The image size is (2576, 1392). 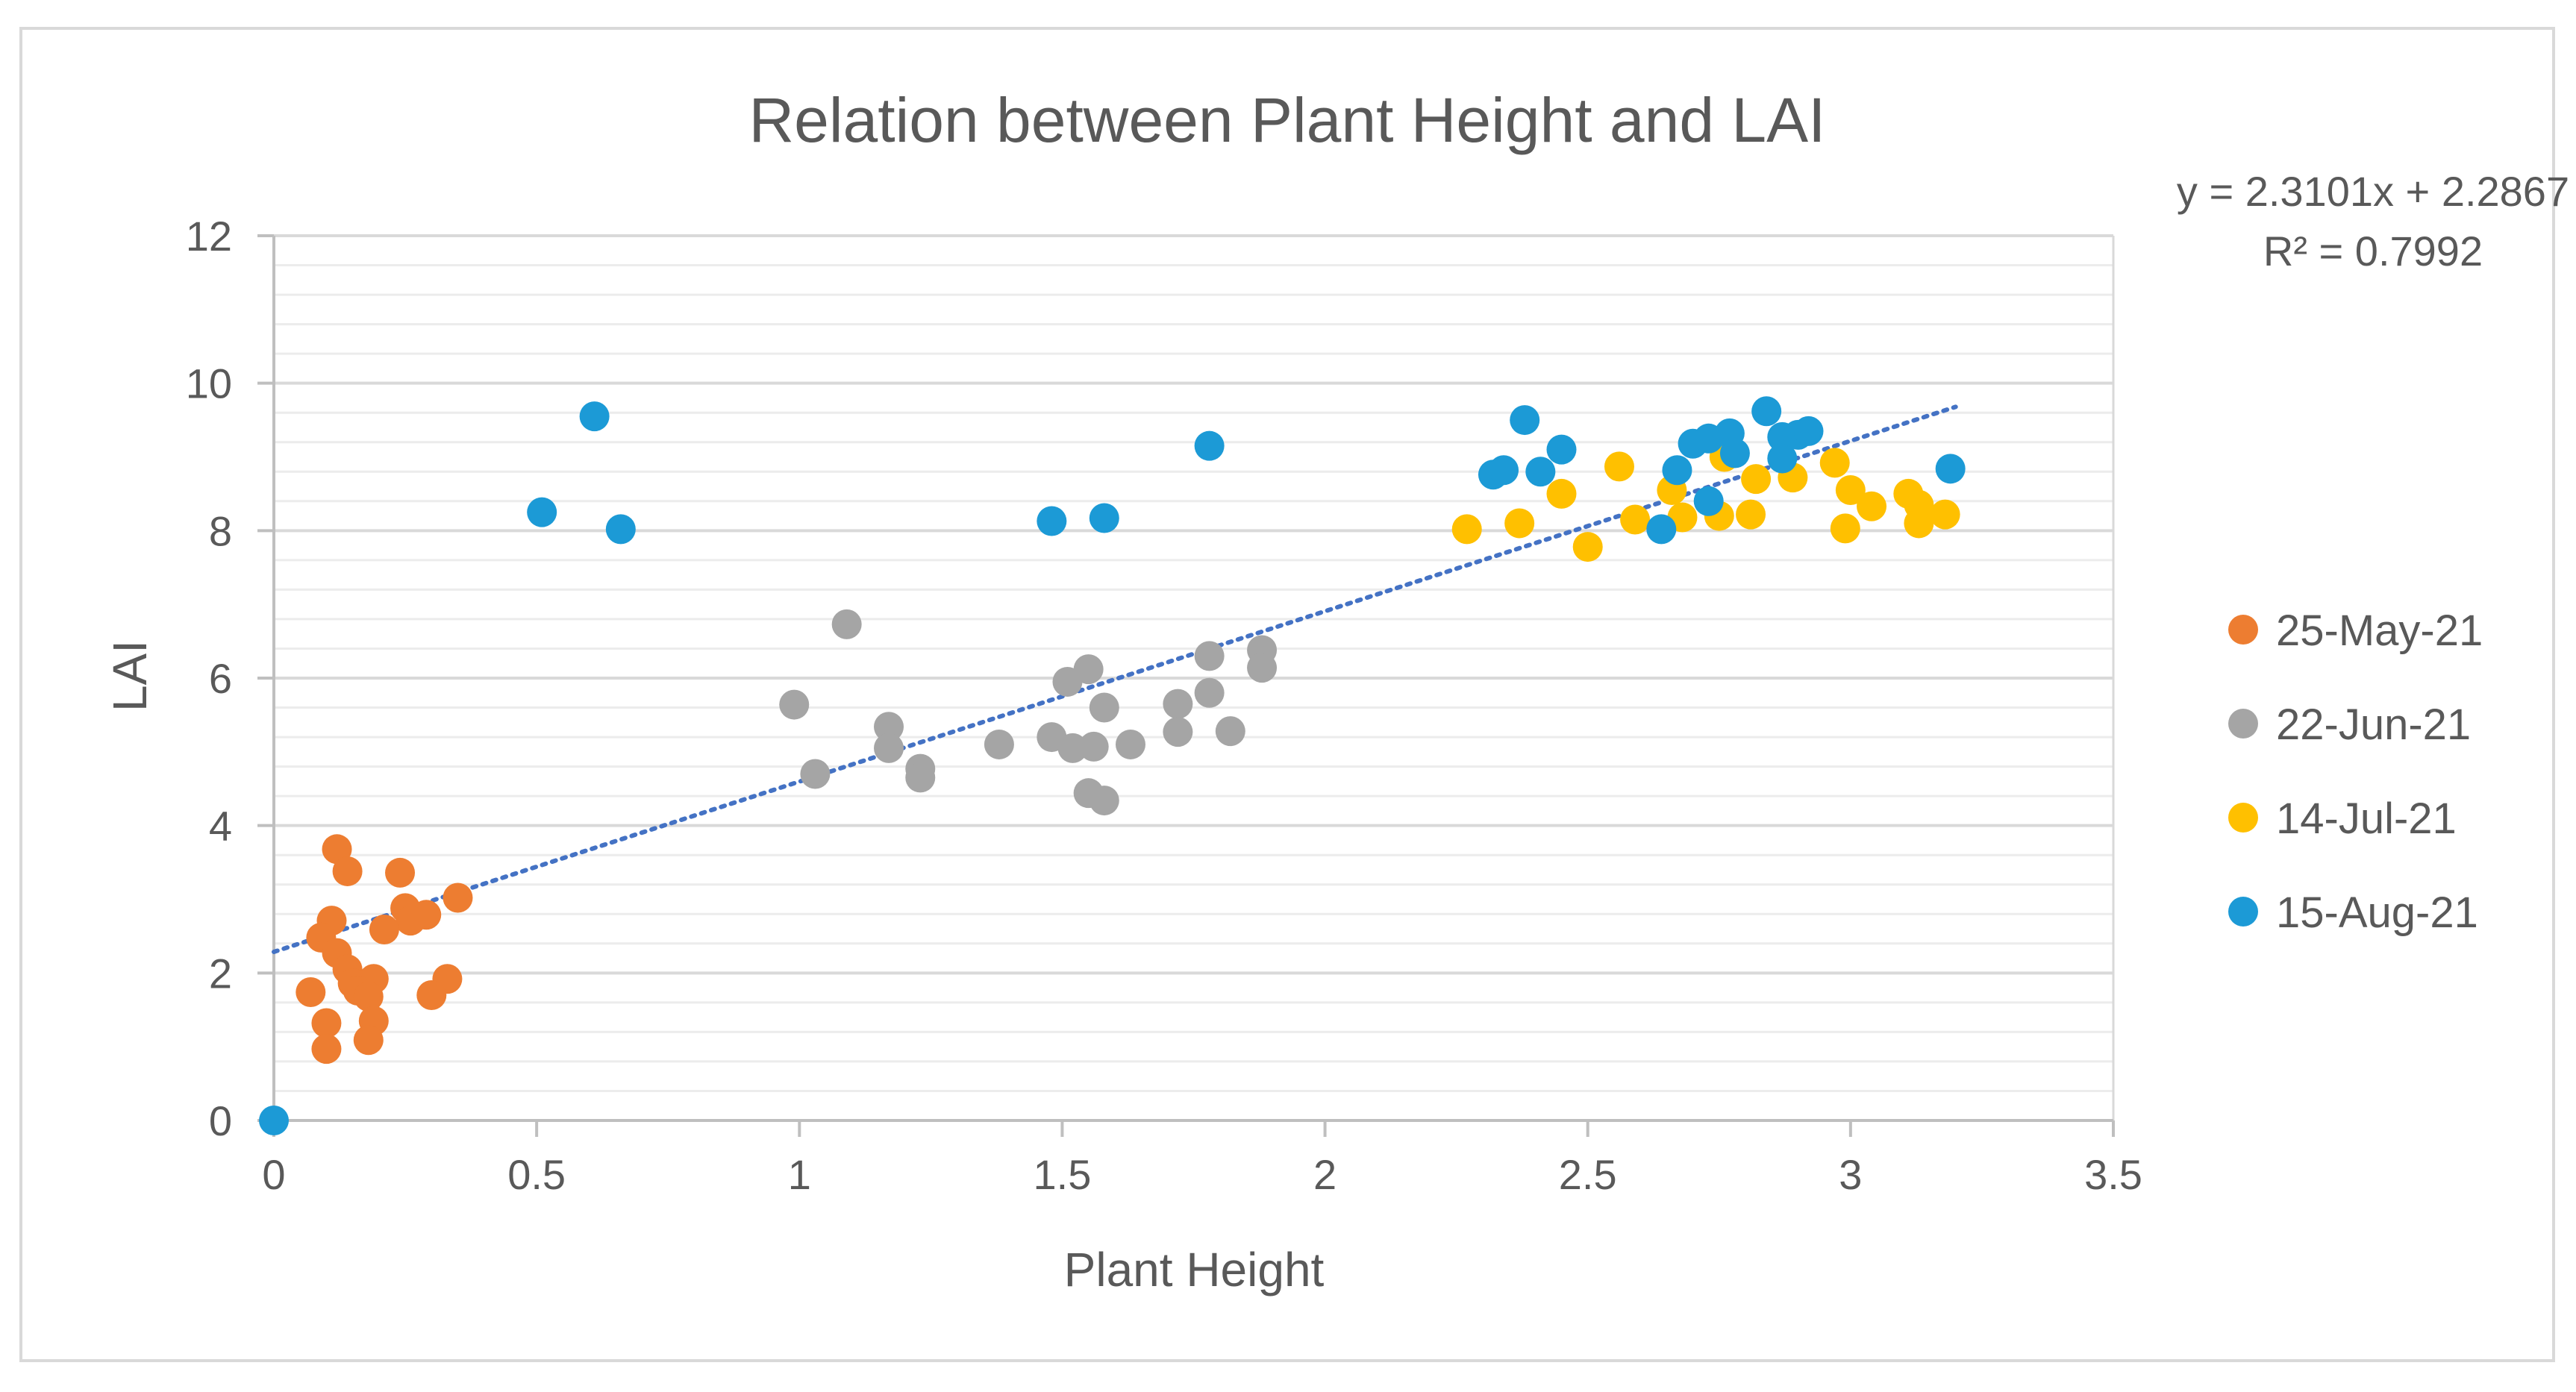 I want to click on y-tick-label: 2, so click(x=220, y=973).